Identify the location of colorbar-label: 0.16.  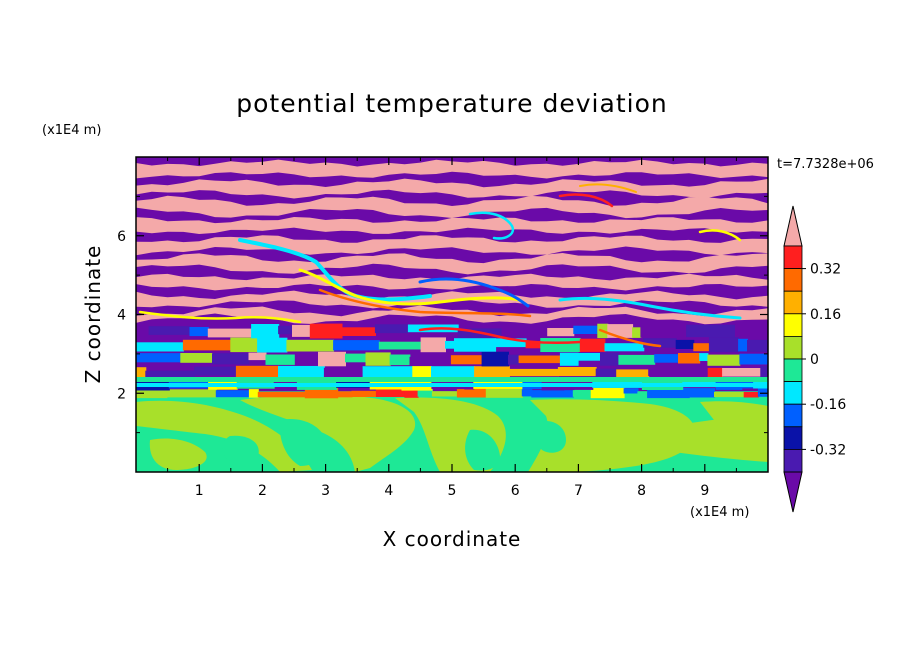
(825, 315).